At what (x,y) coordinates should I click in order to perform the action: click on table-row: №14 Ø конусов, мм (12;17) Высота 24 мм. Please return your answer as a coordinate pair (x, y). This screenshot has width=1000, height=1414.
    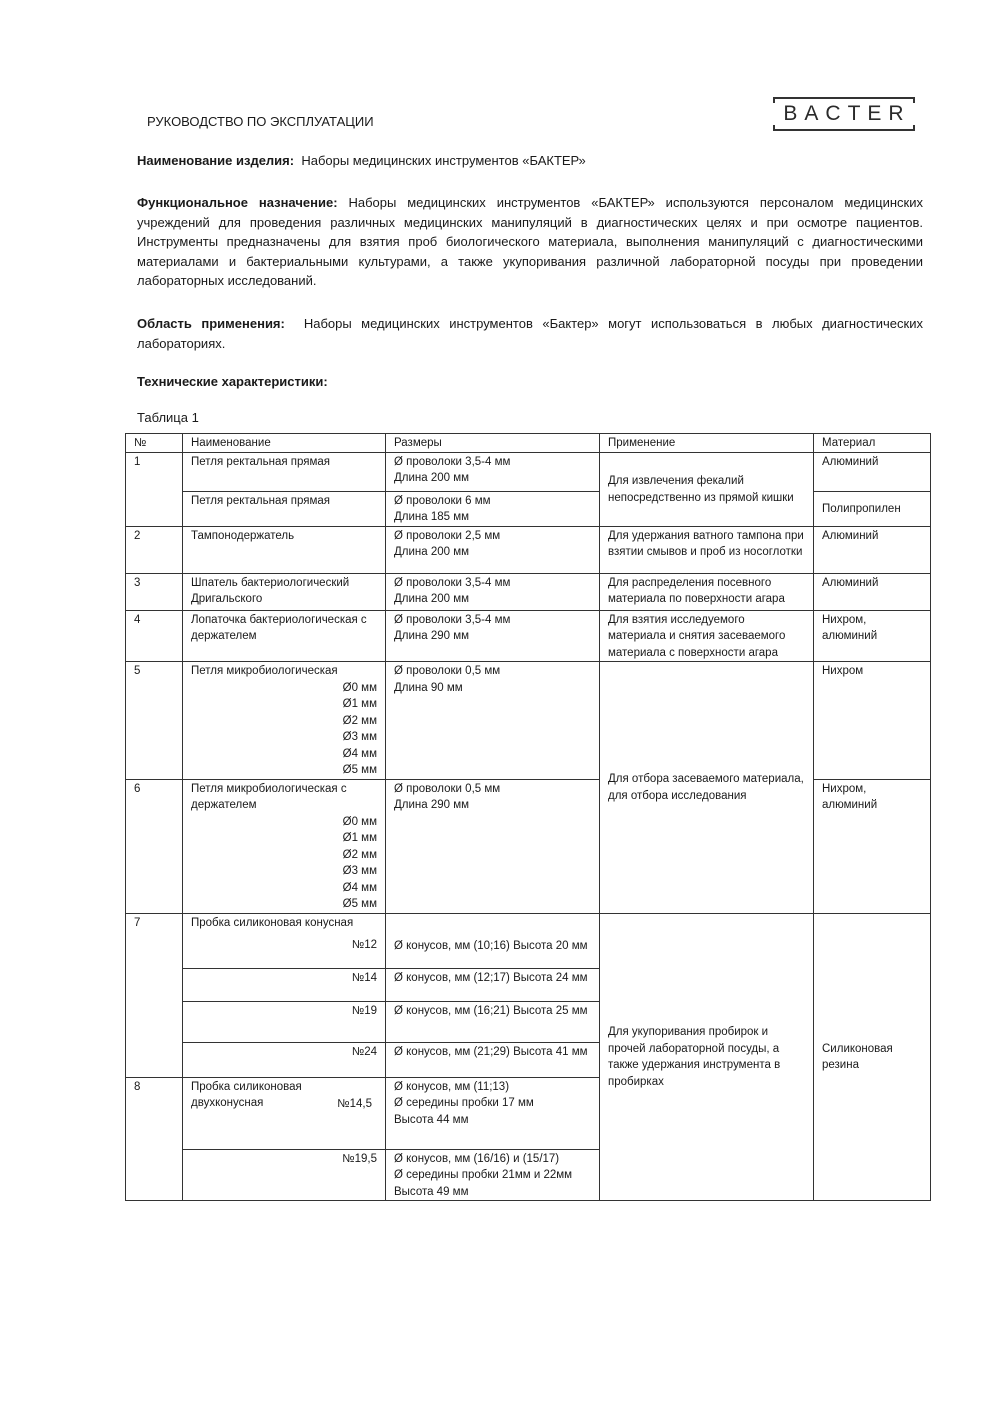
    Looking at the image, I should click on (528, 984).